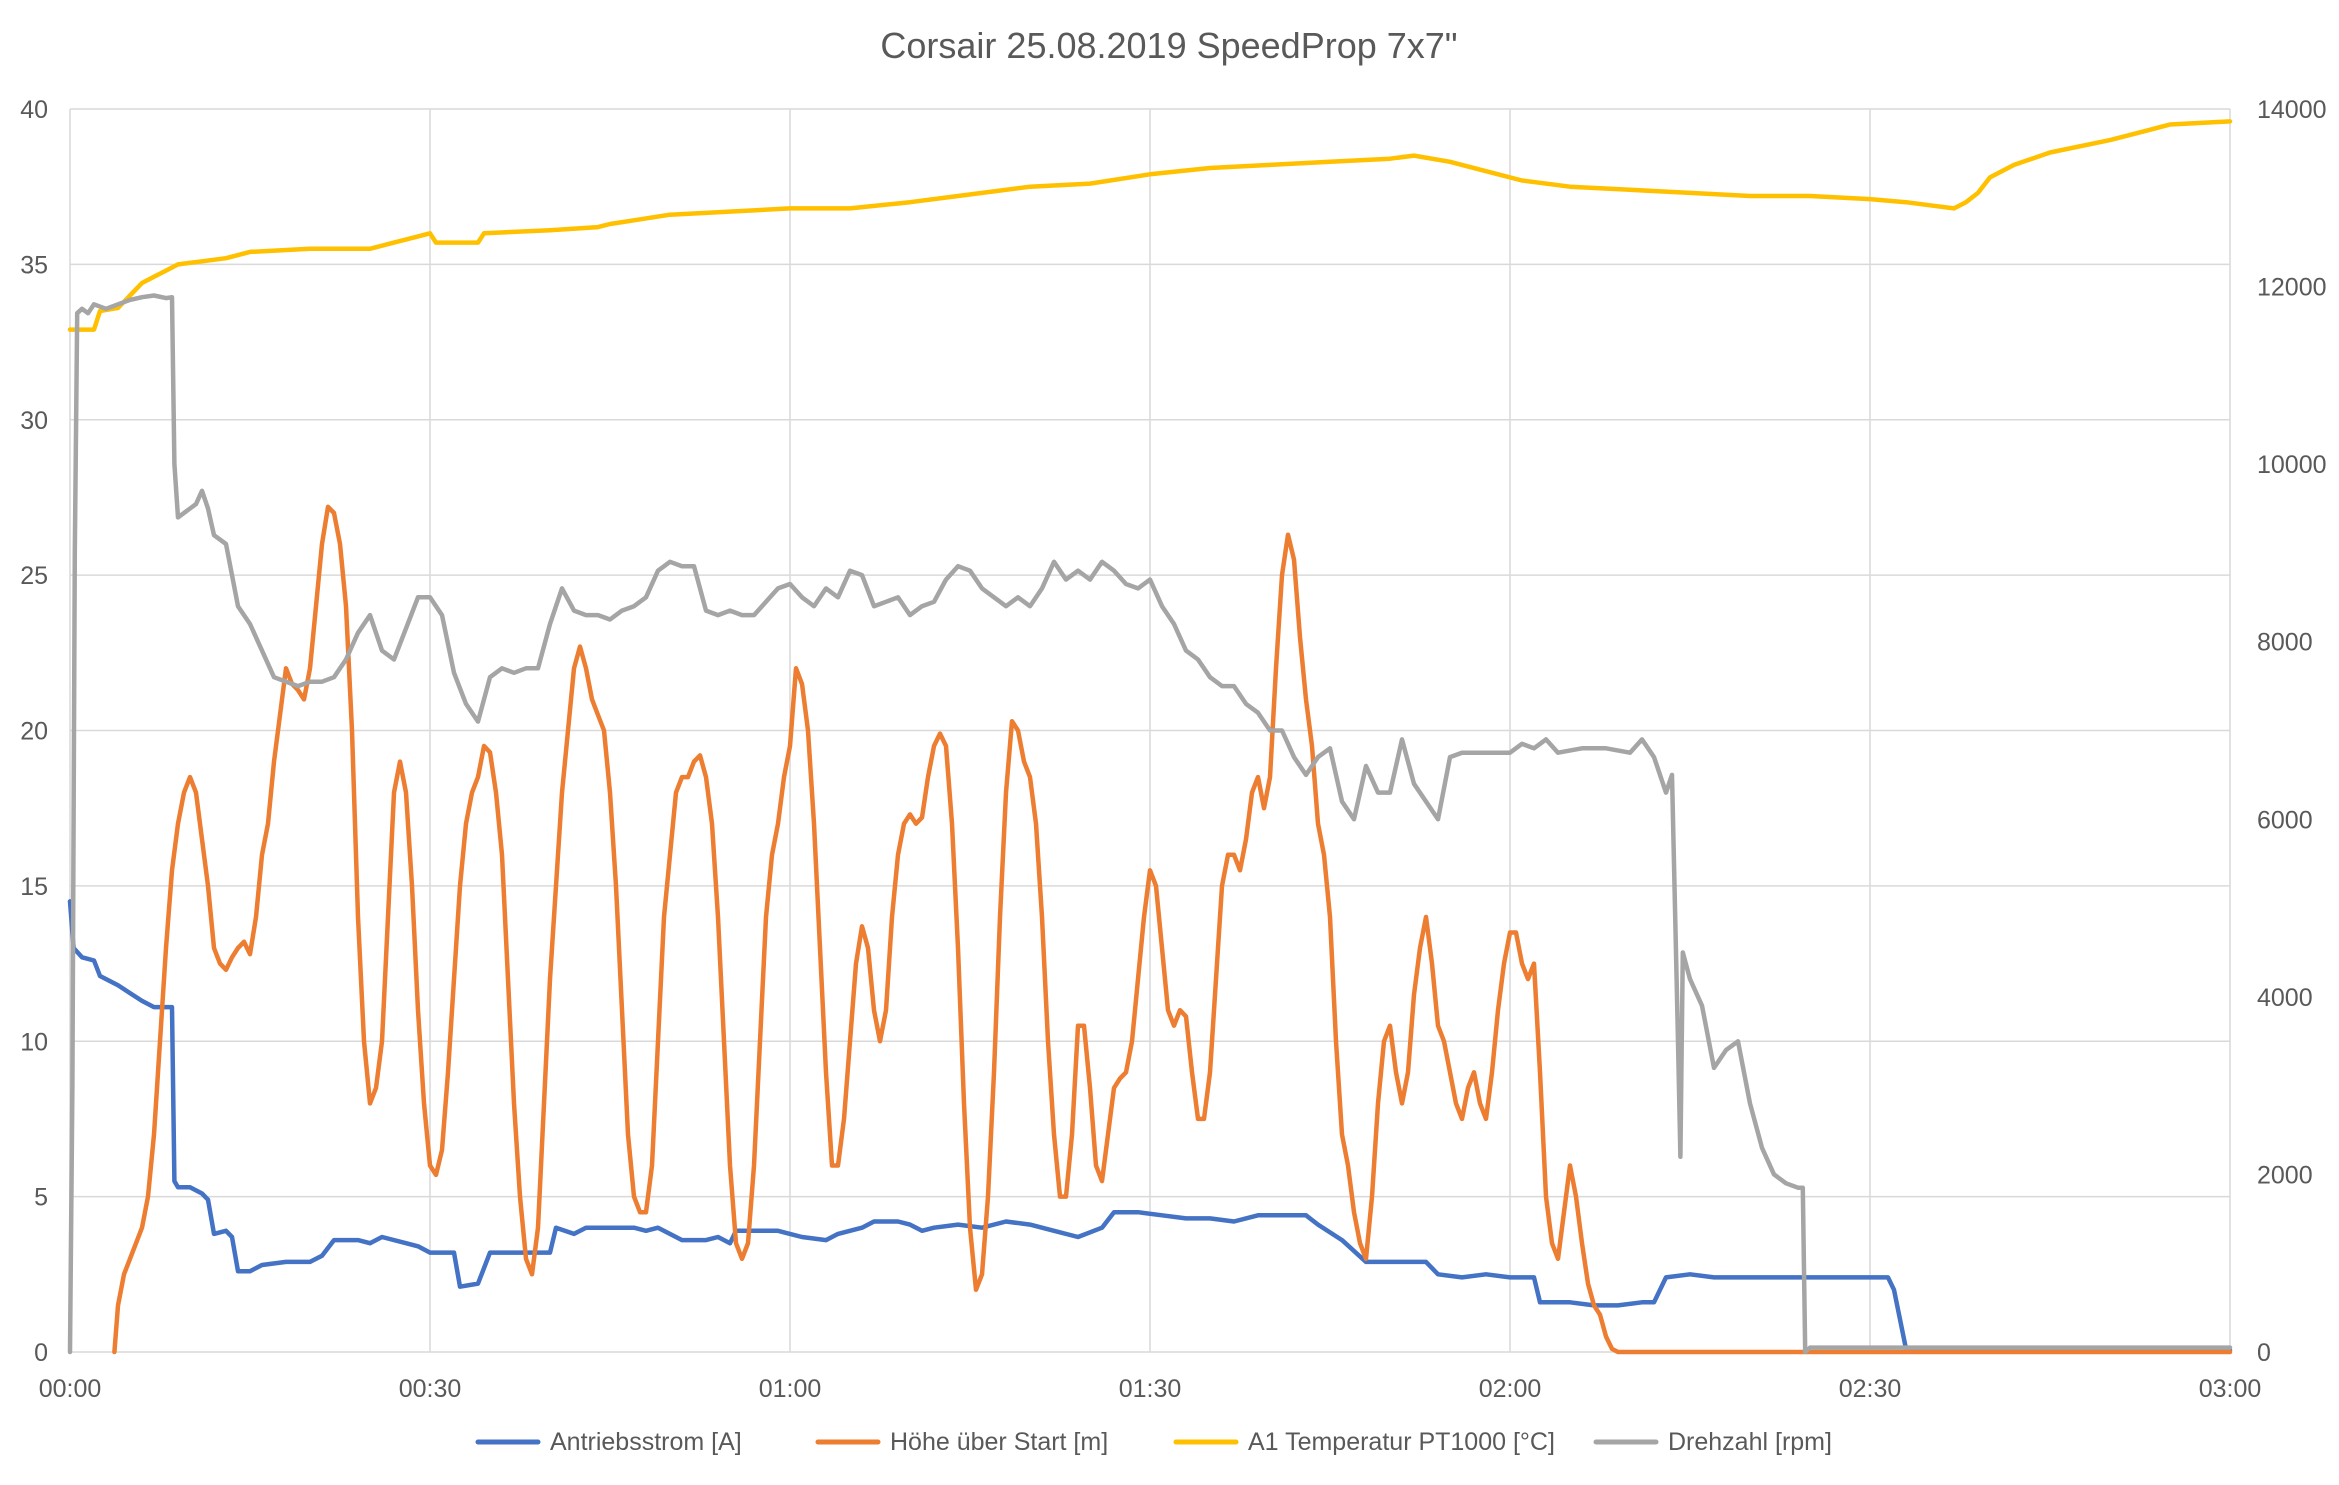 The width and height of the screenshot is (2339, 1485). I want to click on x-axis-tick-label: 00:30, so click(430, 1389).